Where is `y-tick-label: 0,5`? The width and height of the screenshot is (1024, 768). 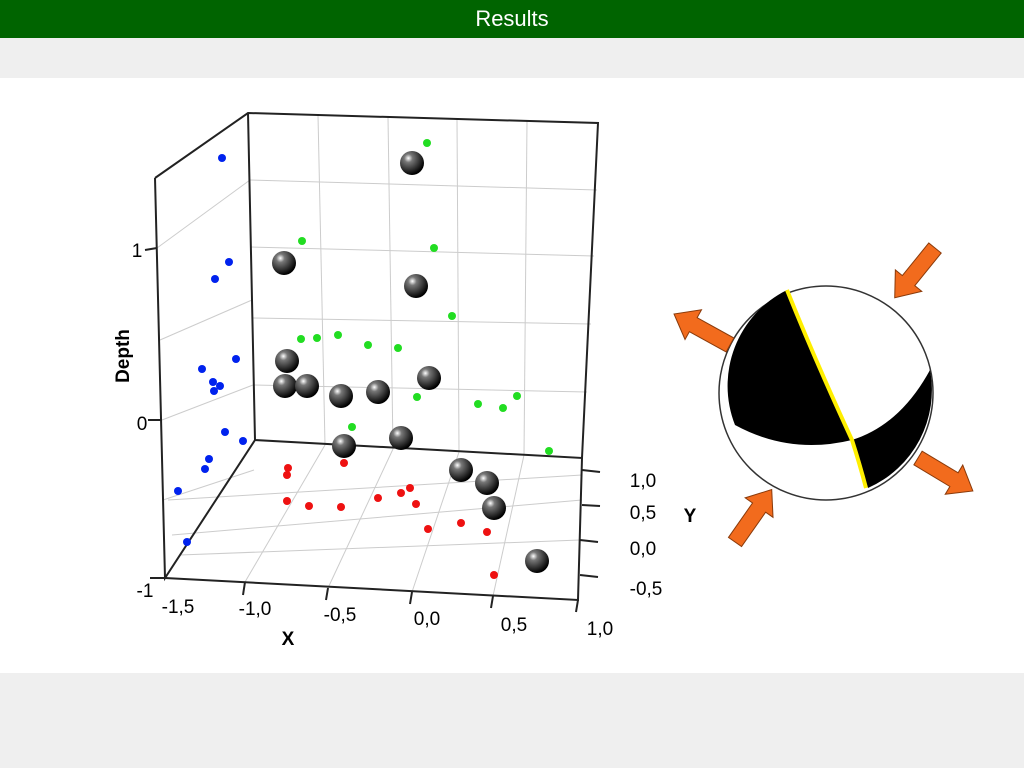
y-tick-label: 0,5 is located at coordinates (643, 513).